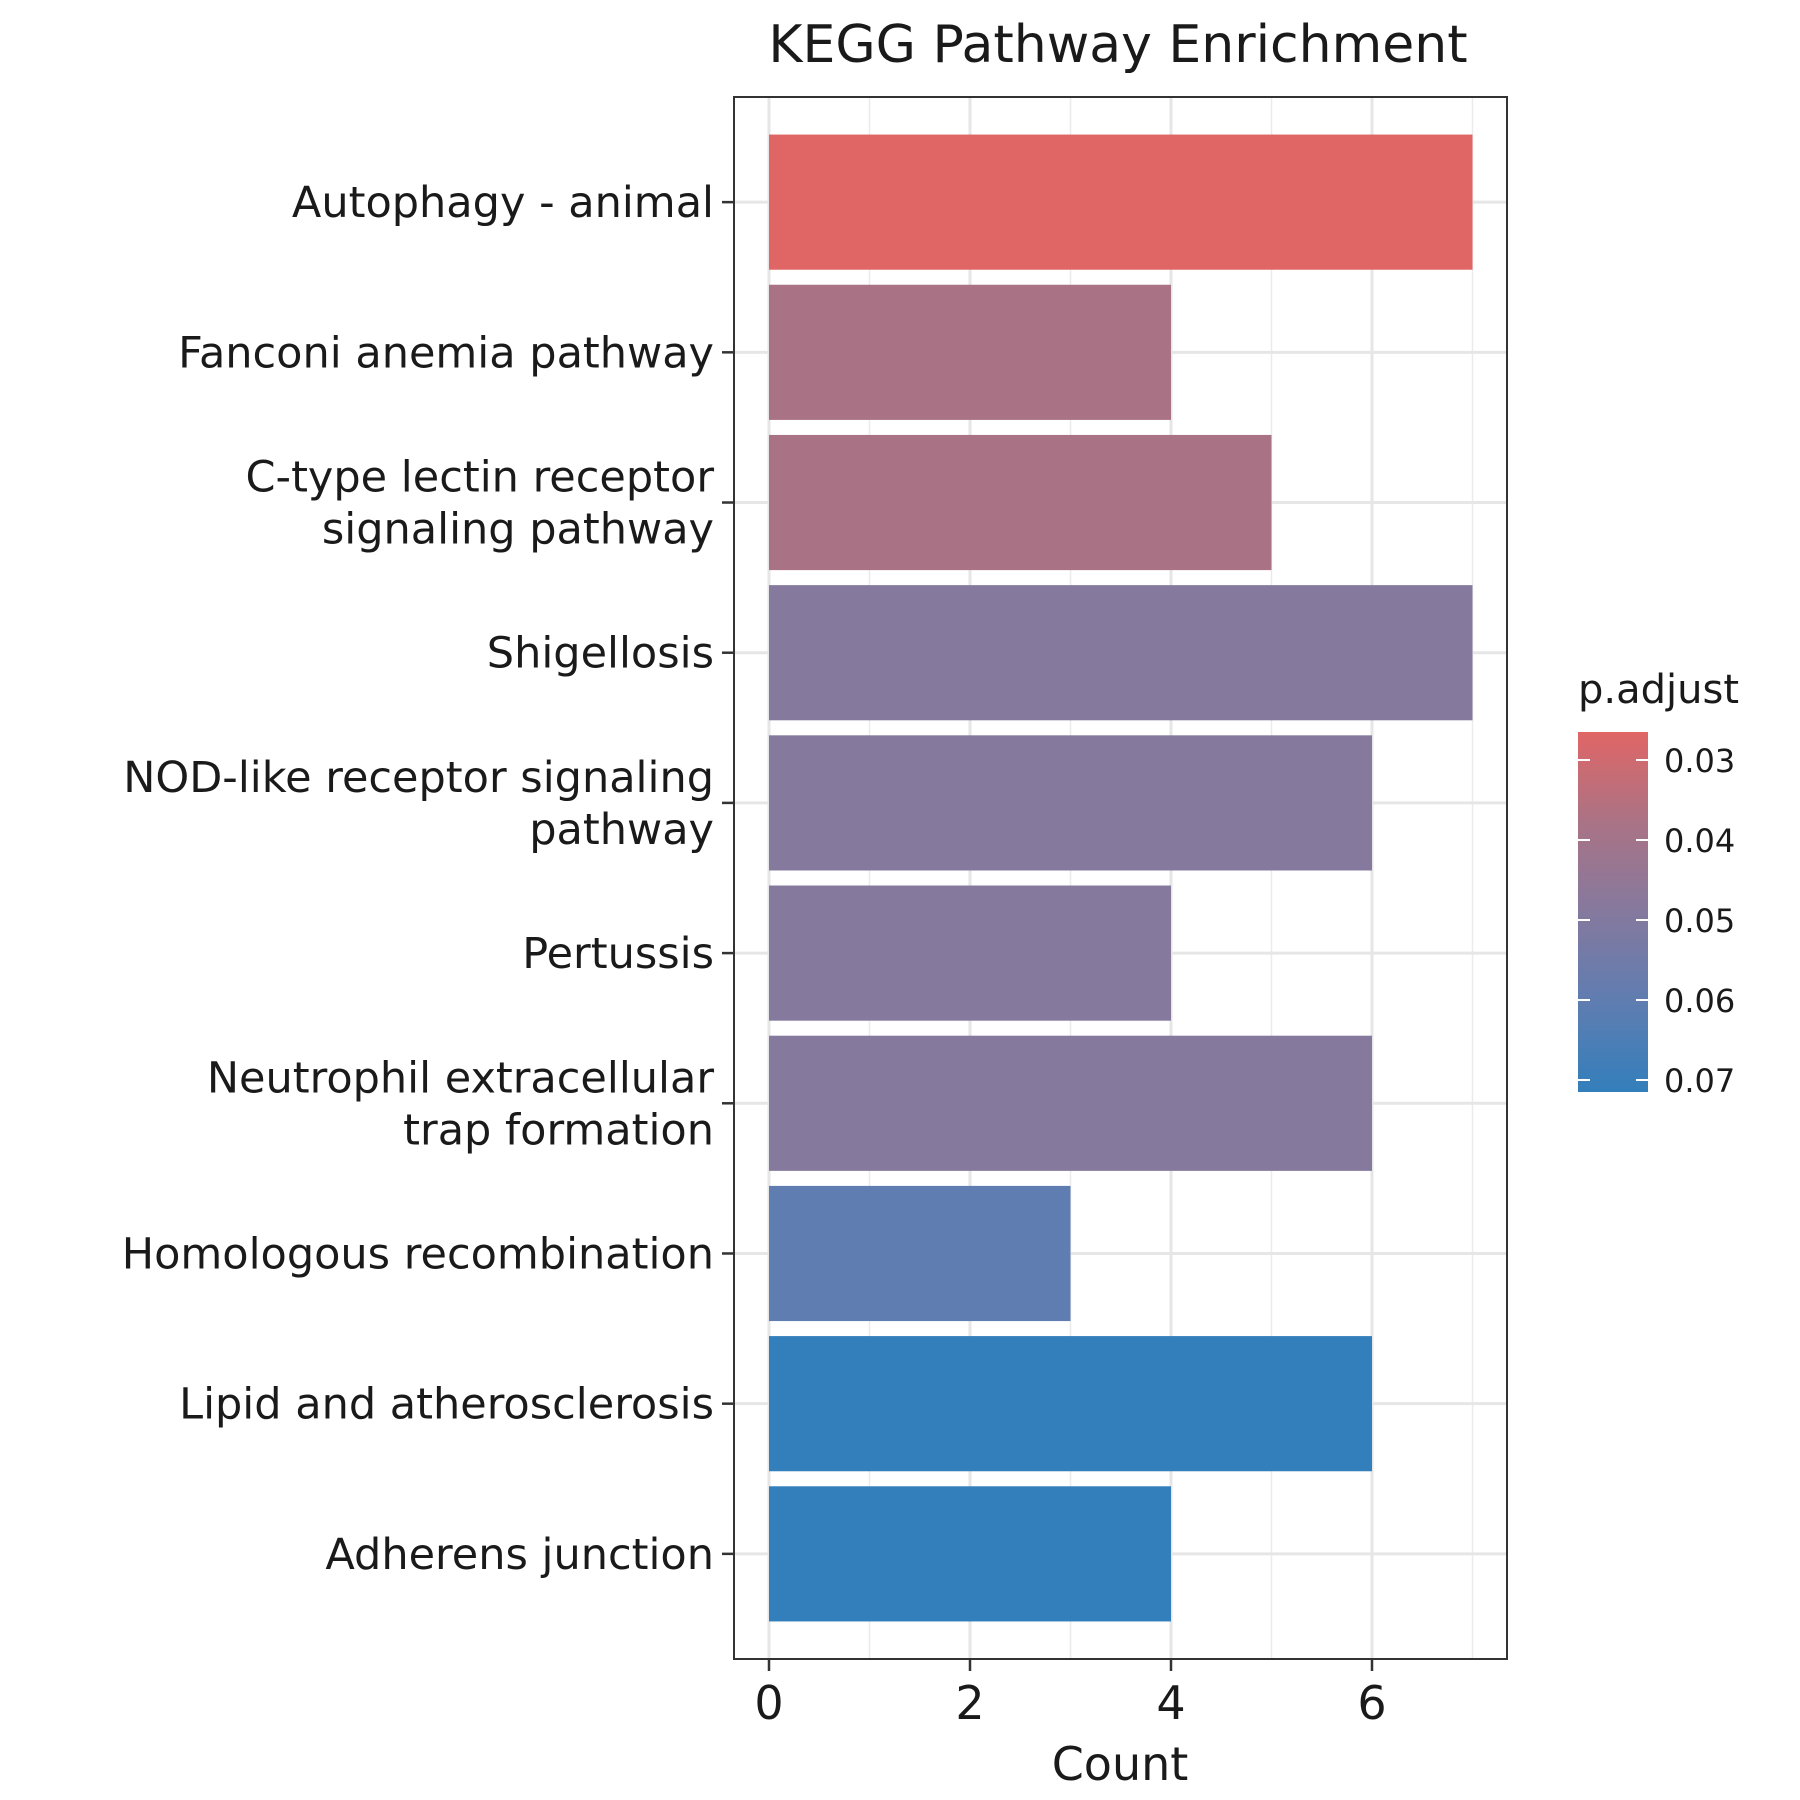 The height and width of the screenshot is (1800, 1800). I want to click on legend-tick-label: 0.05, so click(1699, 921).